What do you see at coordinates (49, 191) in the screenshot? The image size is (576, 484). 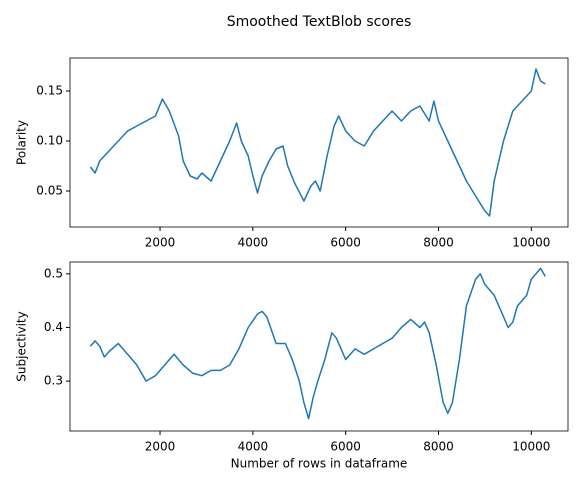 I see `y-tick-label: 0.05` at bounding box center [49, 191].